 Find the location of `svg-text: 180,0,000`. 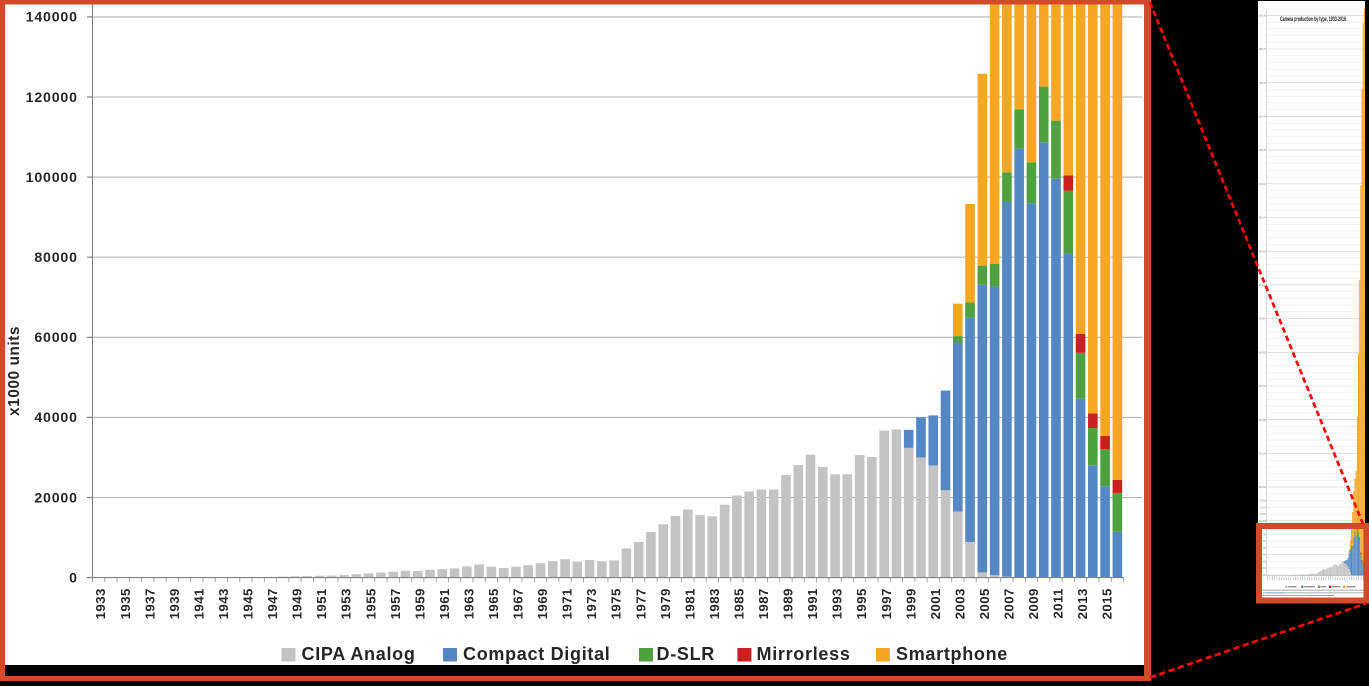

svg-text: 180,0,000 is located at coordinates (1262, 521).